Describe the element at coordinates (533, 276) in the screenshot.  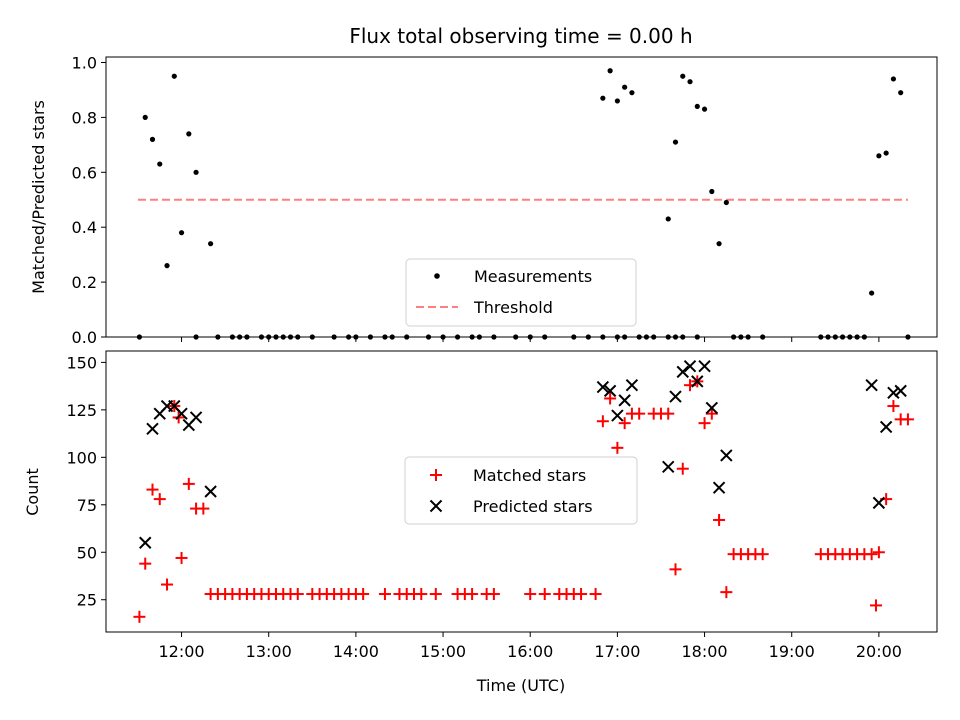
I see `legend-measurements-label: Measurements` at that location.